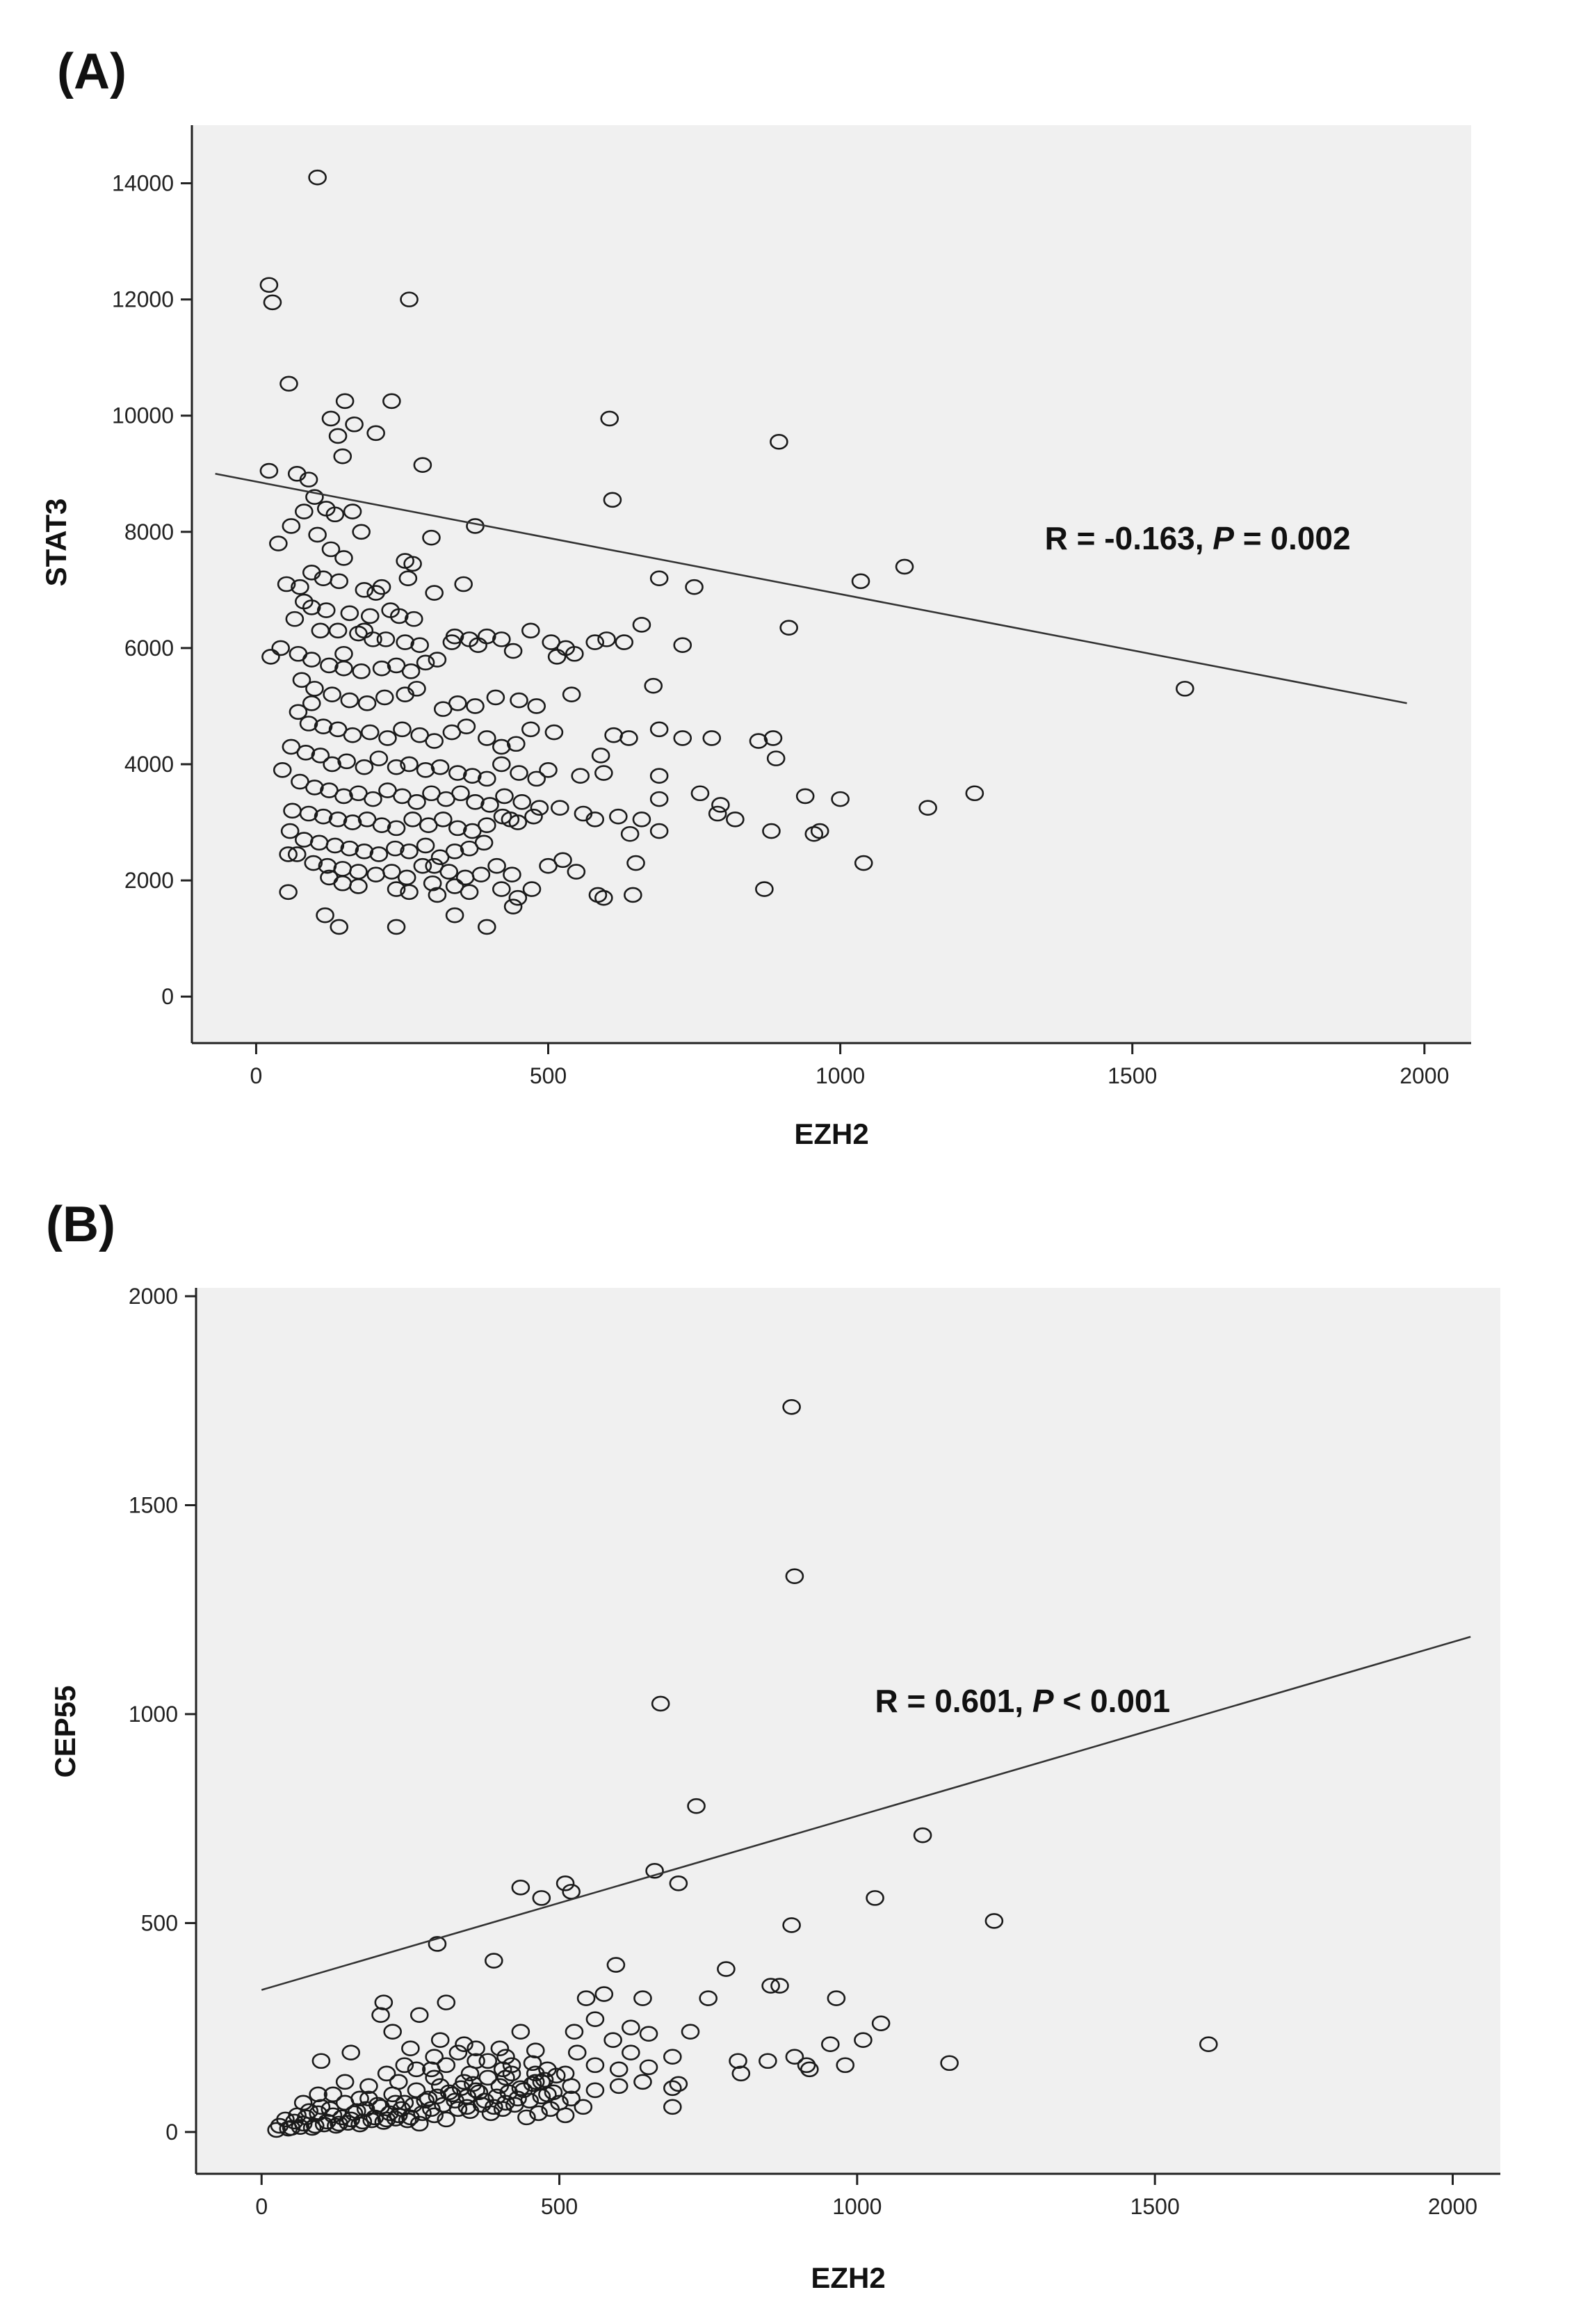 This screenshot has height=2324, width=1581. I want to click on x-tick-label-a: 500, so click(548, 1076).